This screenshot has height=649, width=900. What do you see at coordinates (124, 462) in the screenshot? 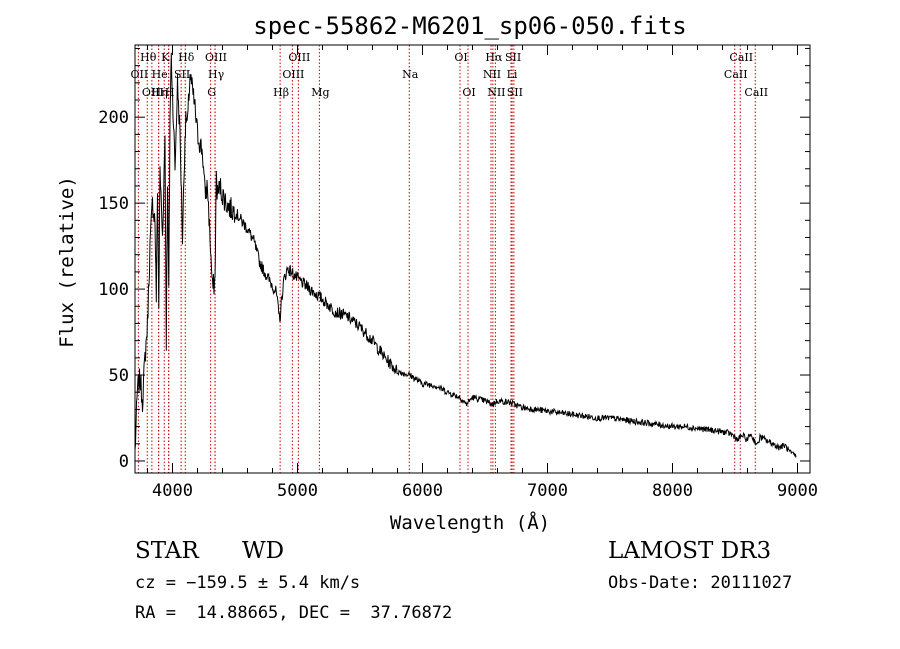
I see `y-tick-label: 0` at bounding box center [124, 462].